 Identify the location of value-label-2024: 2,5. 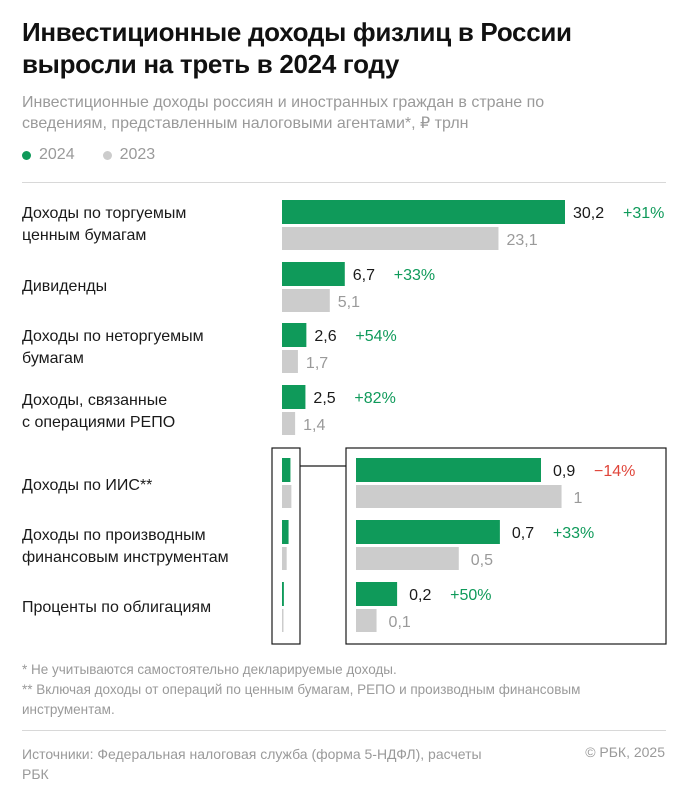
(324, 398).